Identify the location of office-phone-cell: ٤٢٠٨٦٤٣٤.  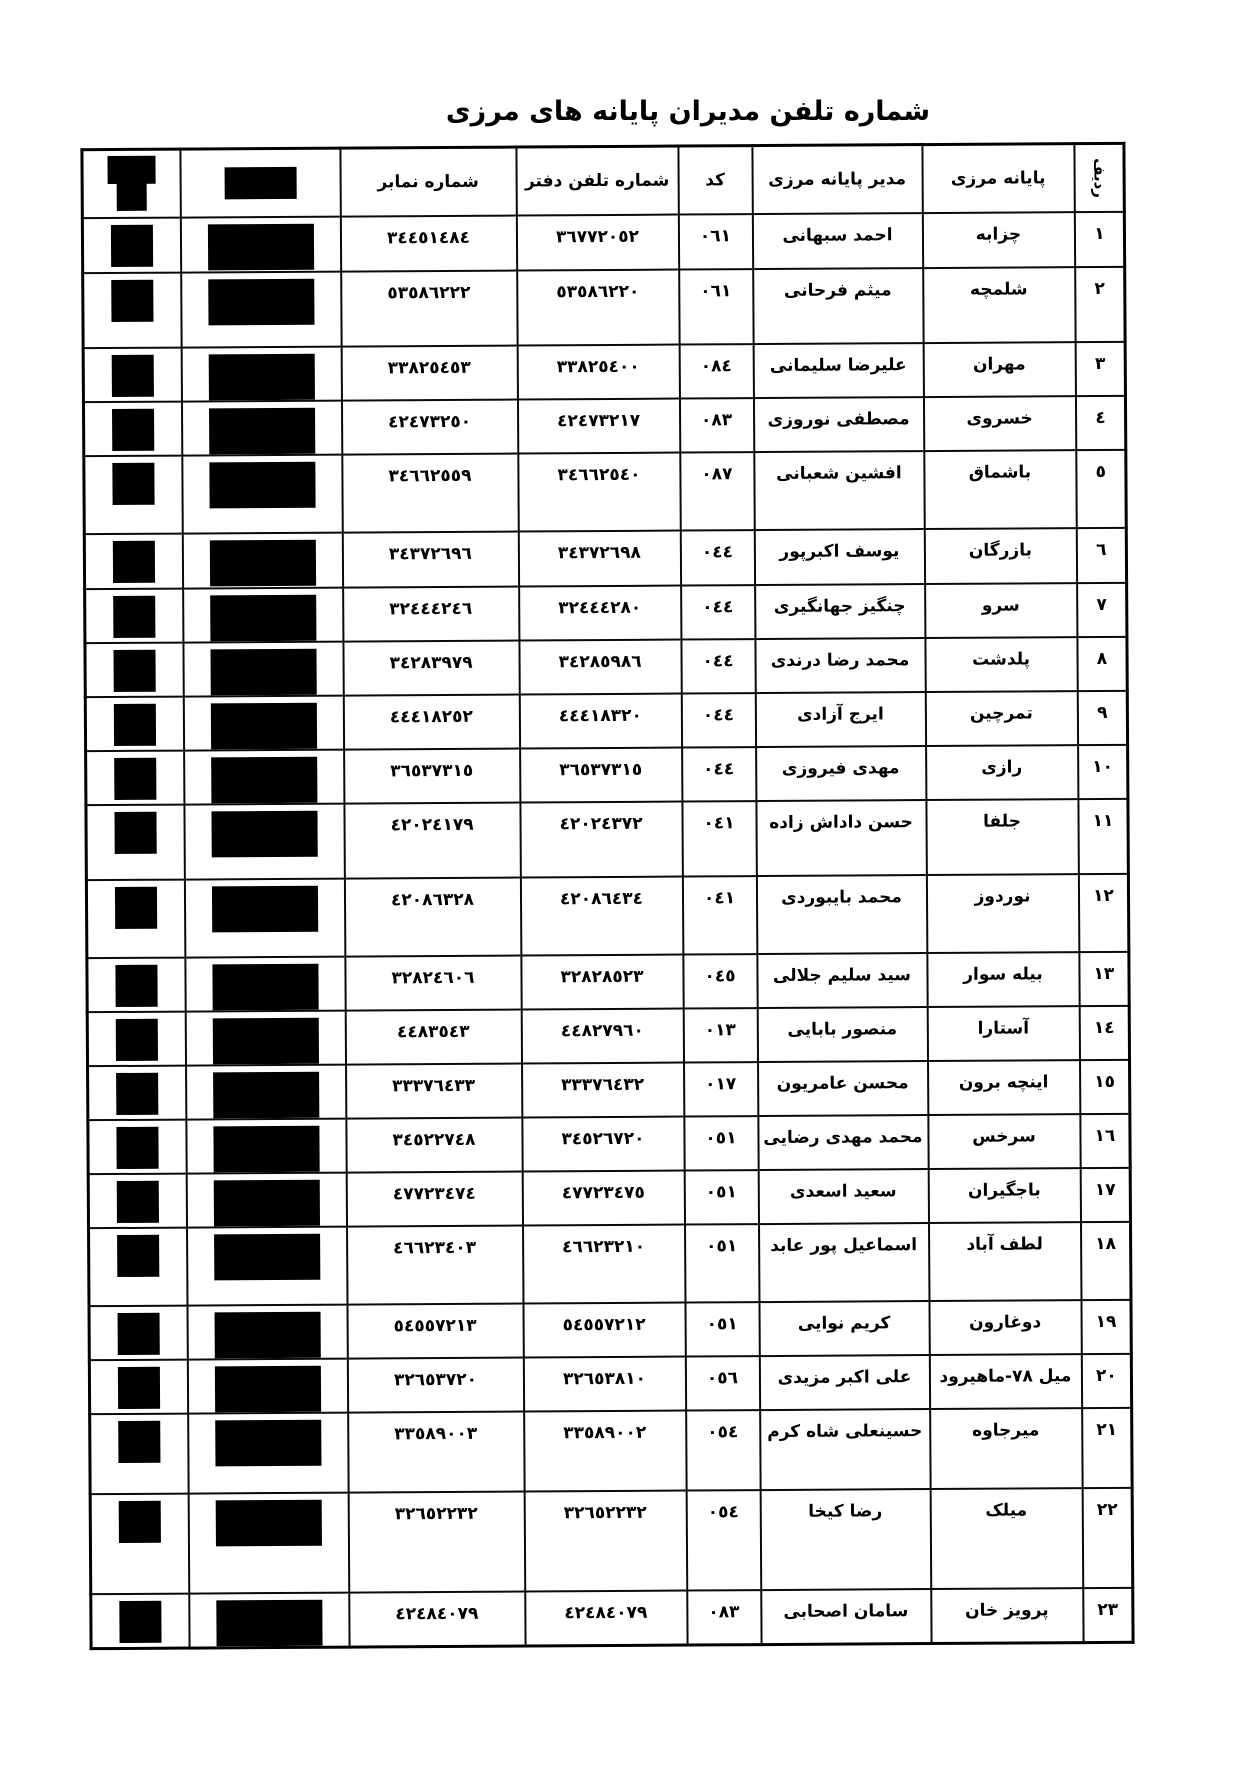
(601, 916).